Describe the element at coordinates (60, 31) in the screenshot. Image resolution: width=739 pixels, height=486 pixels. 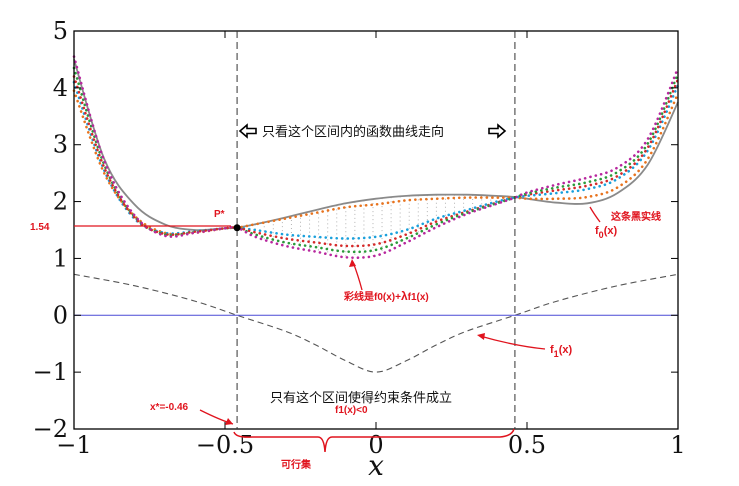
I see `y-tick-label: 5` at that location.